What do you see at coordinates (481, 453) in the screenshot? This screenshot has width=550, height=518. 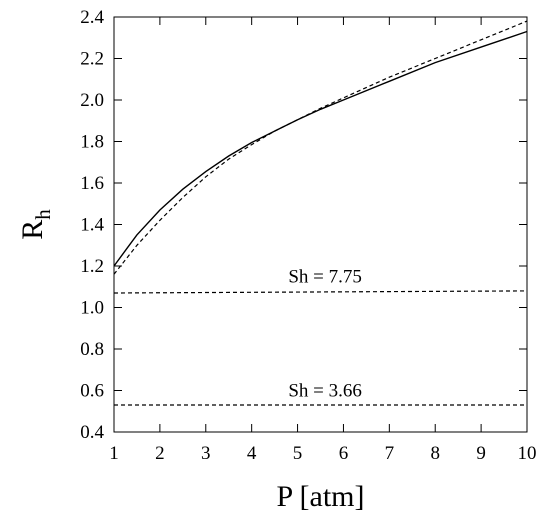 I see `x-tick-label: 9` at bounding box center [481, 453].